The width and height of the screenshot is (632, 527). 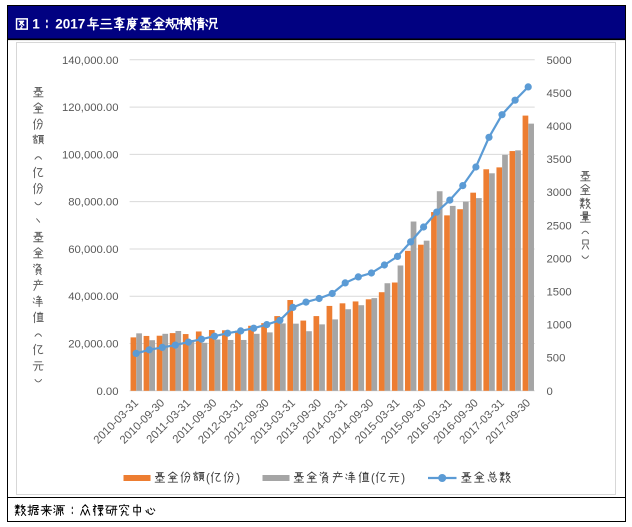 I want to click on svg-text: 1500, so click(x=559, y=293).